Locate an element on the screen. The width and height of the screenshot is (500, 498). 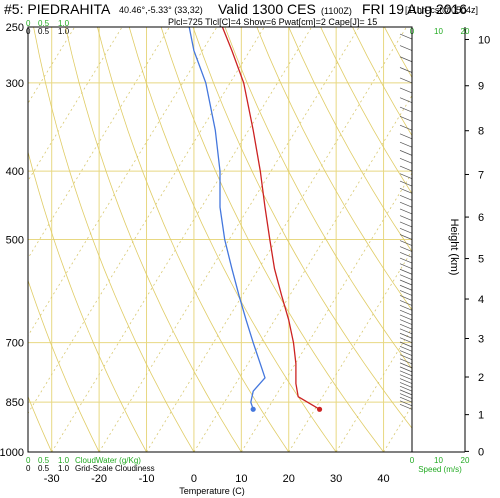
x-axis-title: Temperature (C) is located at coordinates (212, 491).